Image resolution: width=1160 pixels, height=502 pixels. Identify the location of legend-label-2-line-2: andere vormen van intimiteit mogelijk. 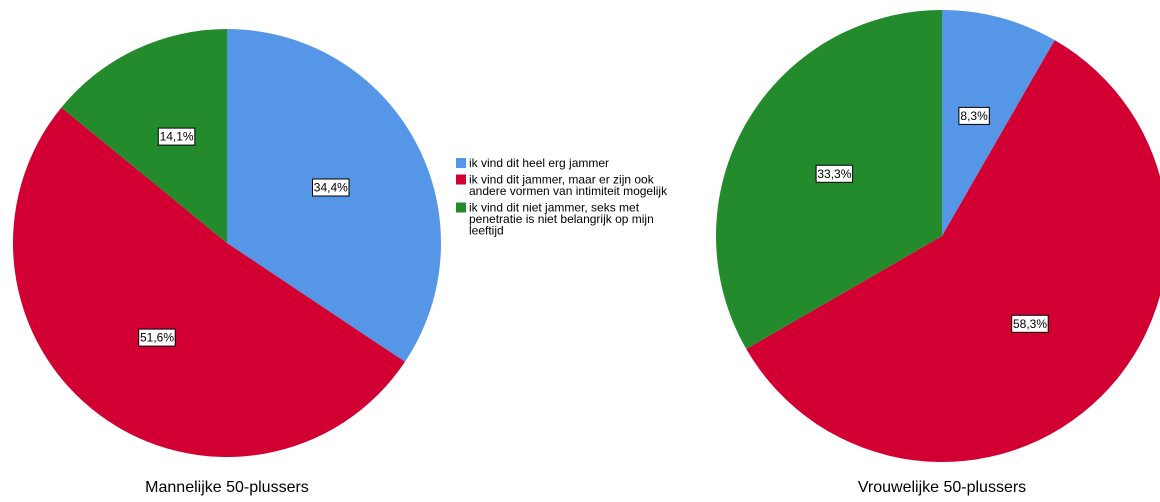
(568, 191).